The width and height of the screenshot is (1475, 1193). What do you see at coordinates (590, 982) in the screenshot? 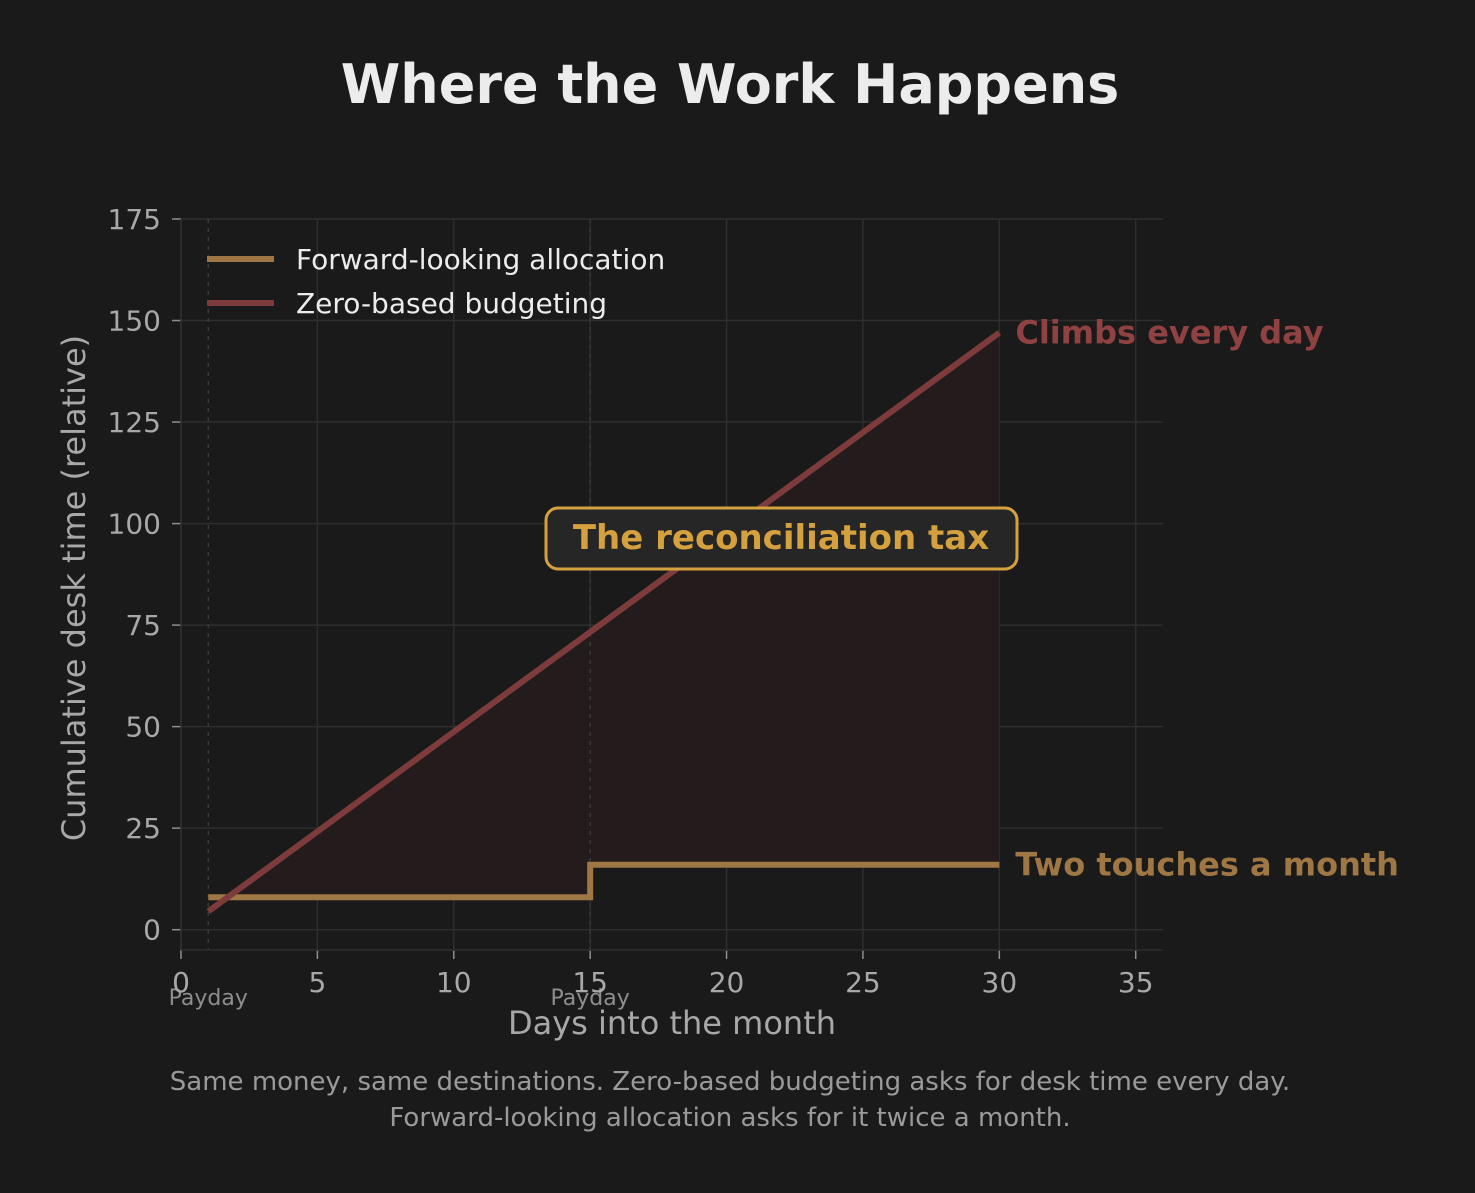
I see `x-tick-label: 15` at bounding box center [590, 982].